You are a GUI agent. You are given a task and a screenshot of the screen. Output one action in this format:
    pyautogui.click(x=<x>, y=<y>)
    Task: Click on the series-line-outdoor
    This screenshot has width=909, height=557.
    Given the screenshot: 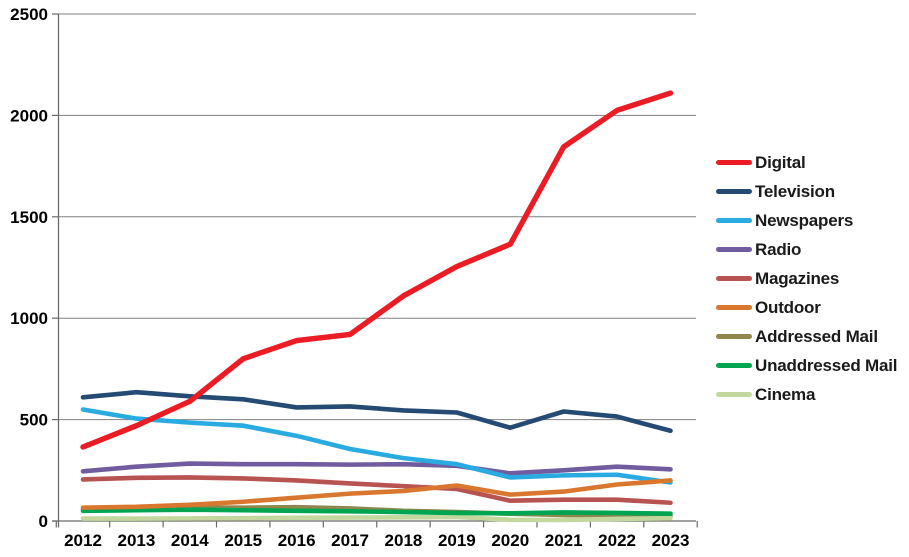 What is the action you would take?
    pyautogui.click(x=376, y=494)
    